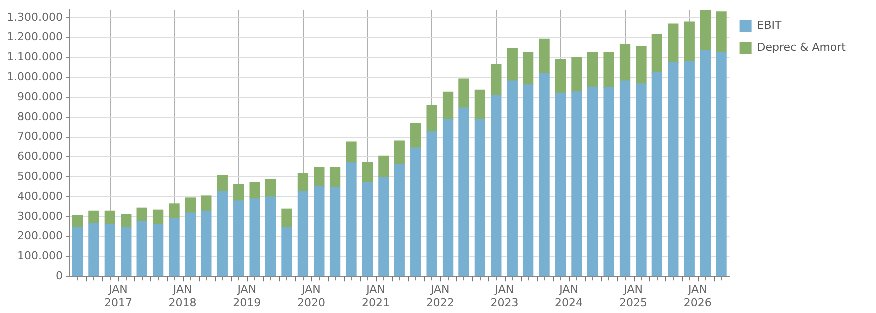 The width and height of the screenshot is (876, 313). I want to click on legend-label: EBIT, so click(769, 25).